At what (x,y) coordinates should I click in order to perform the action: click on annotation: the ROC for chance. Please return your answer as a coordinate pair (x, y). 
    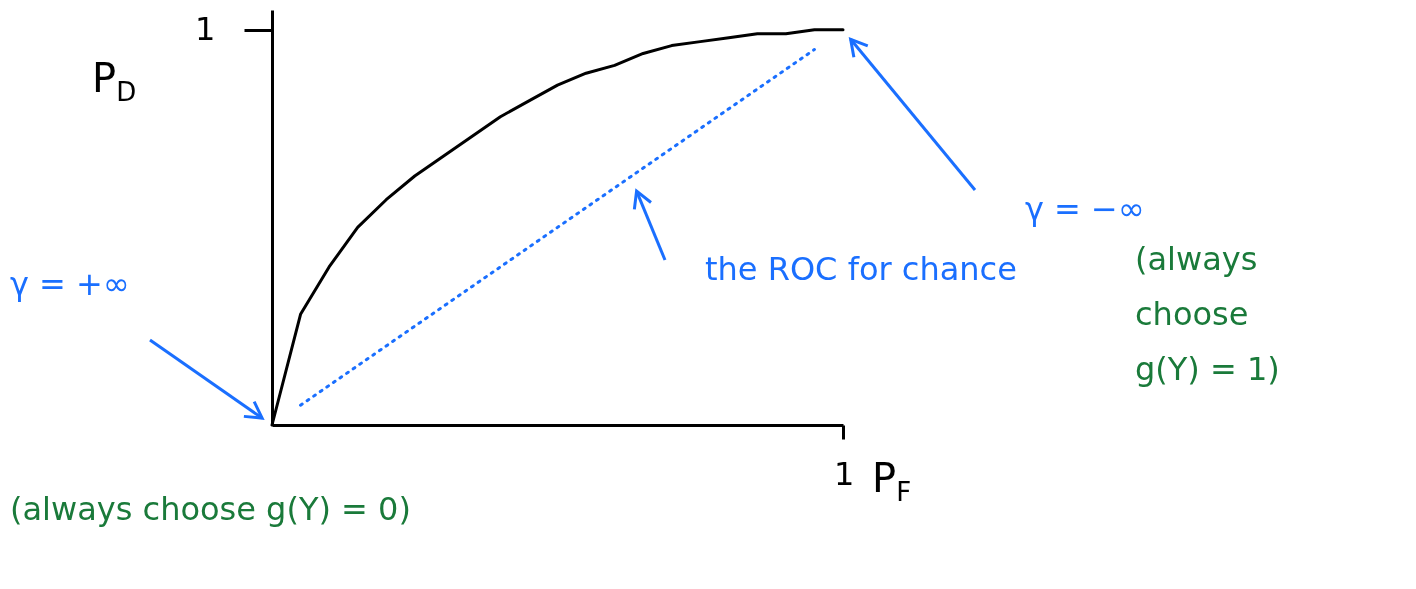
    Looking at the image, I should click on (861, 269).